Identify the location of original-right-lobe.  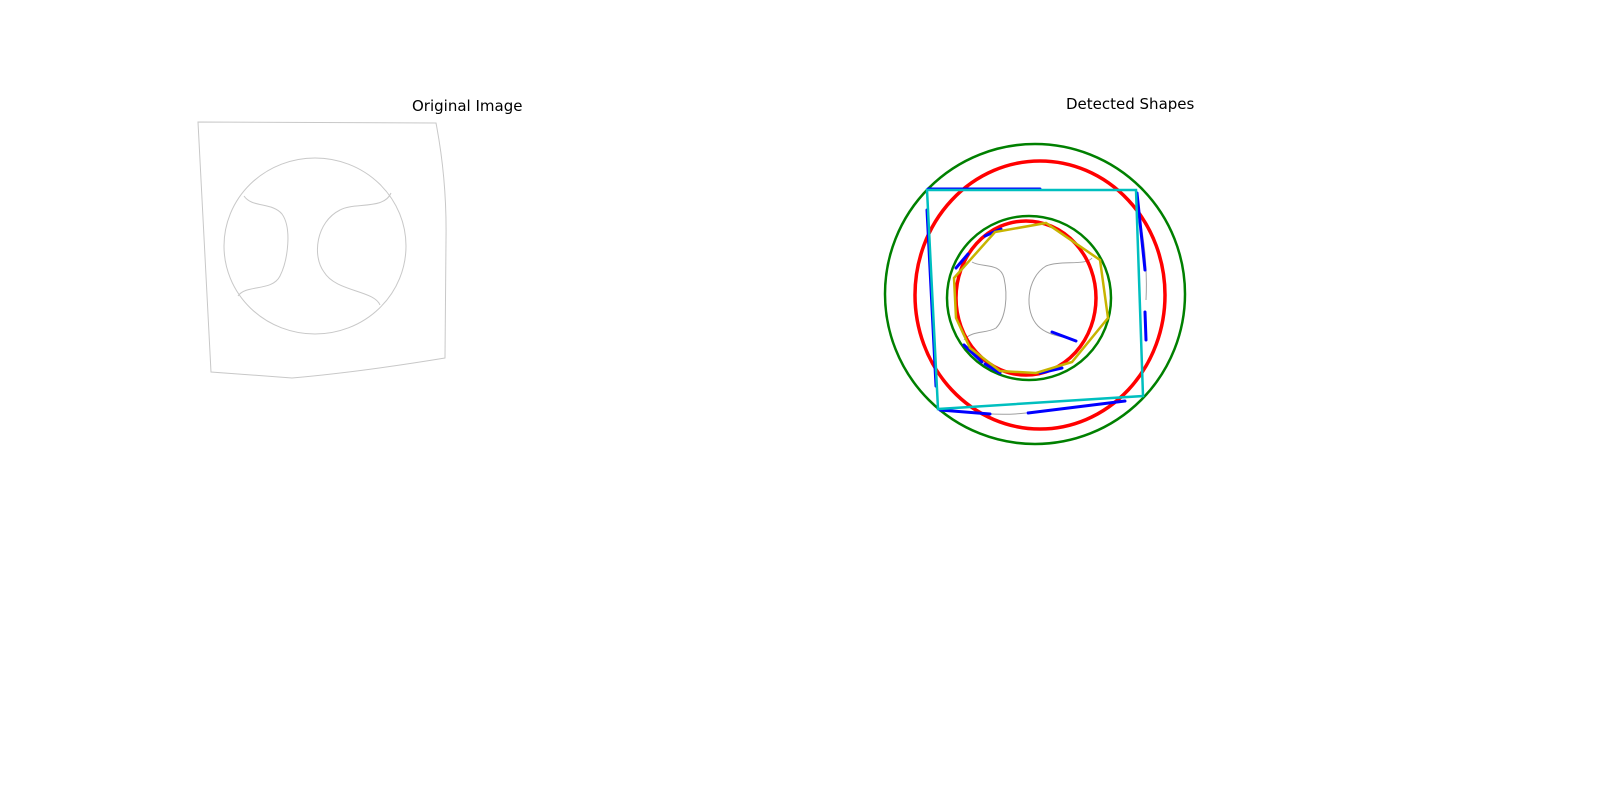
(354, 249).